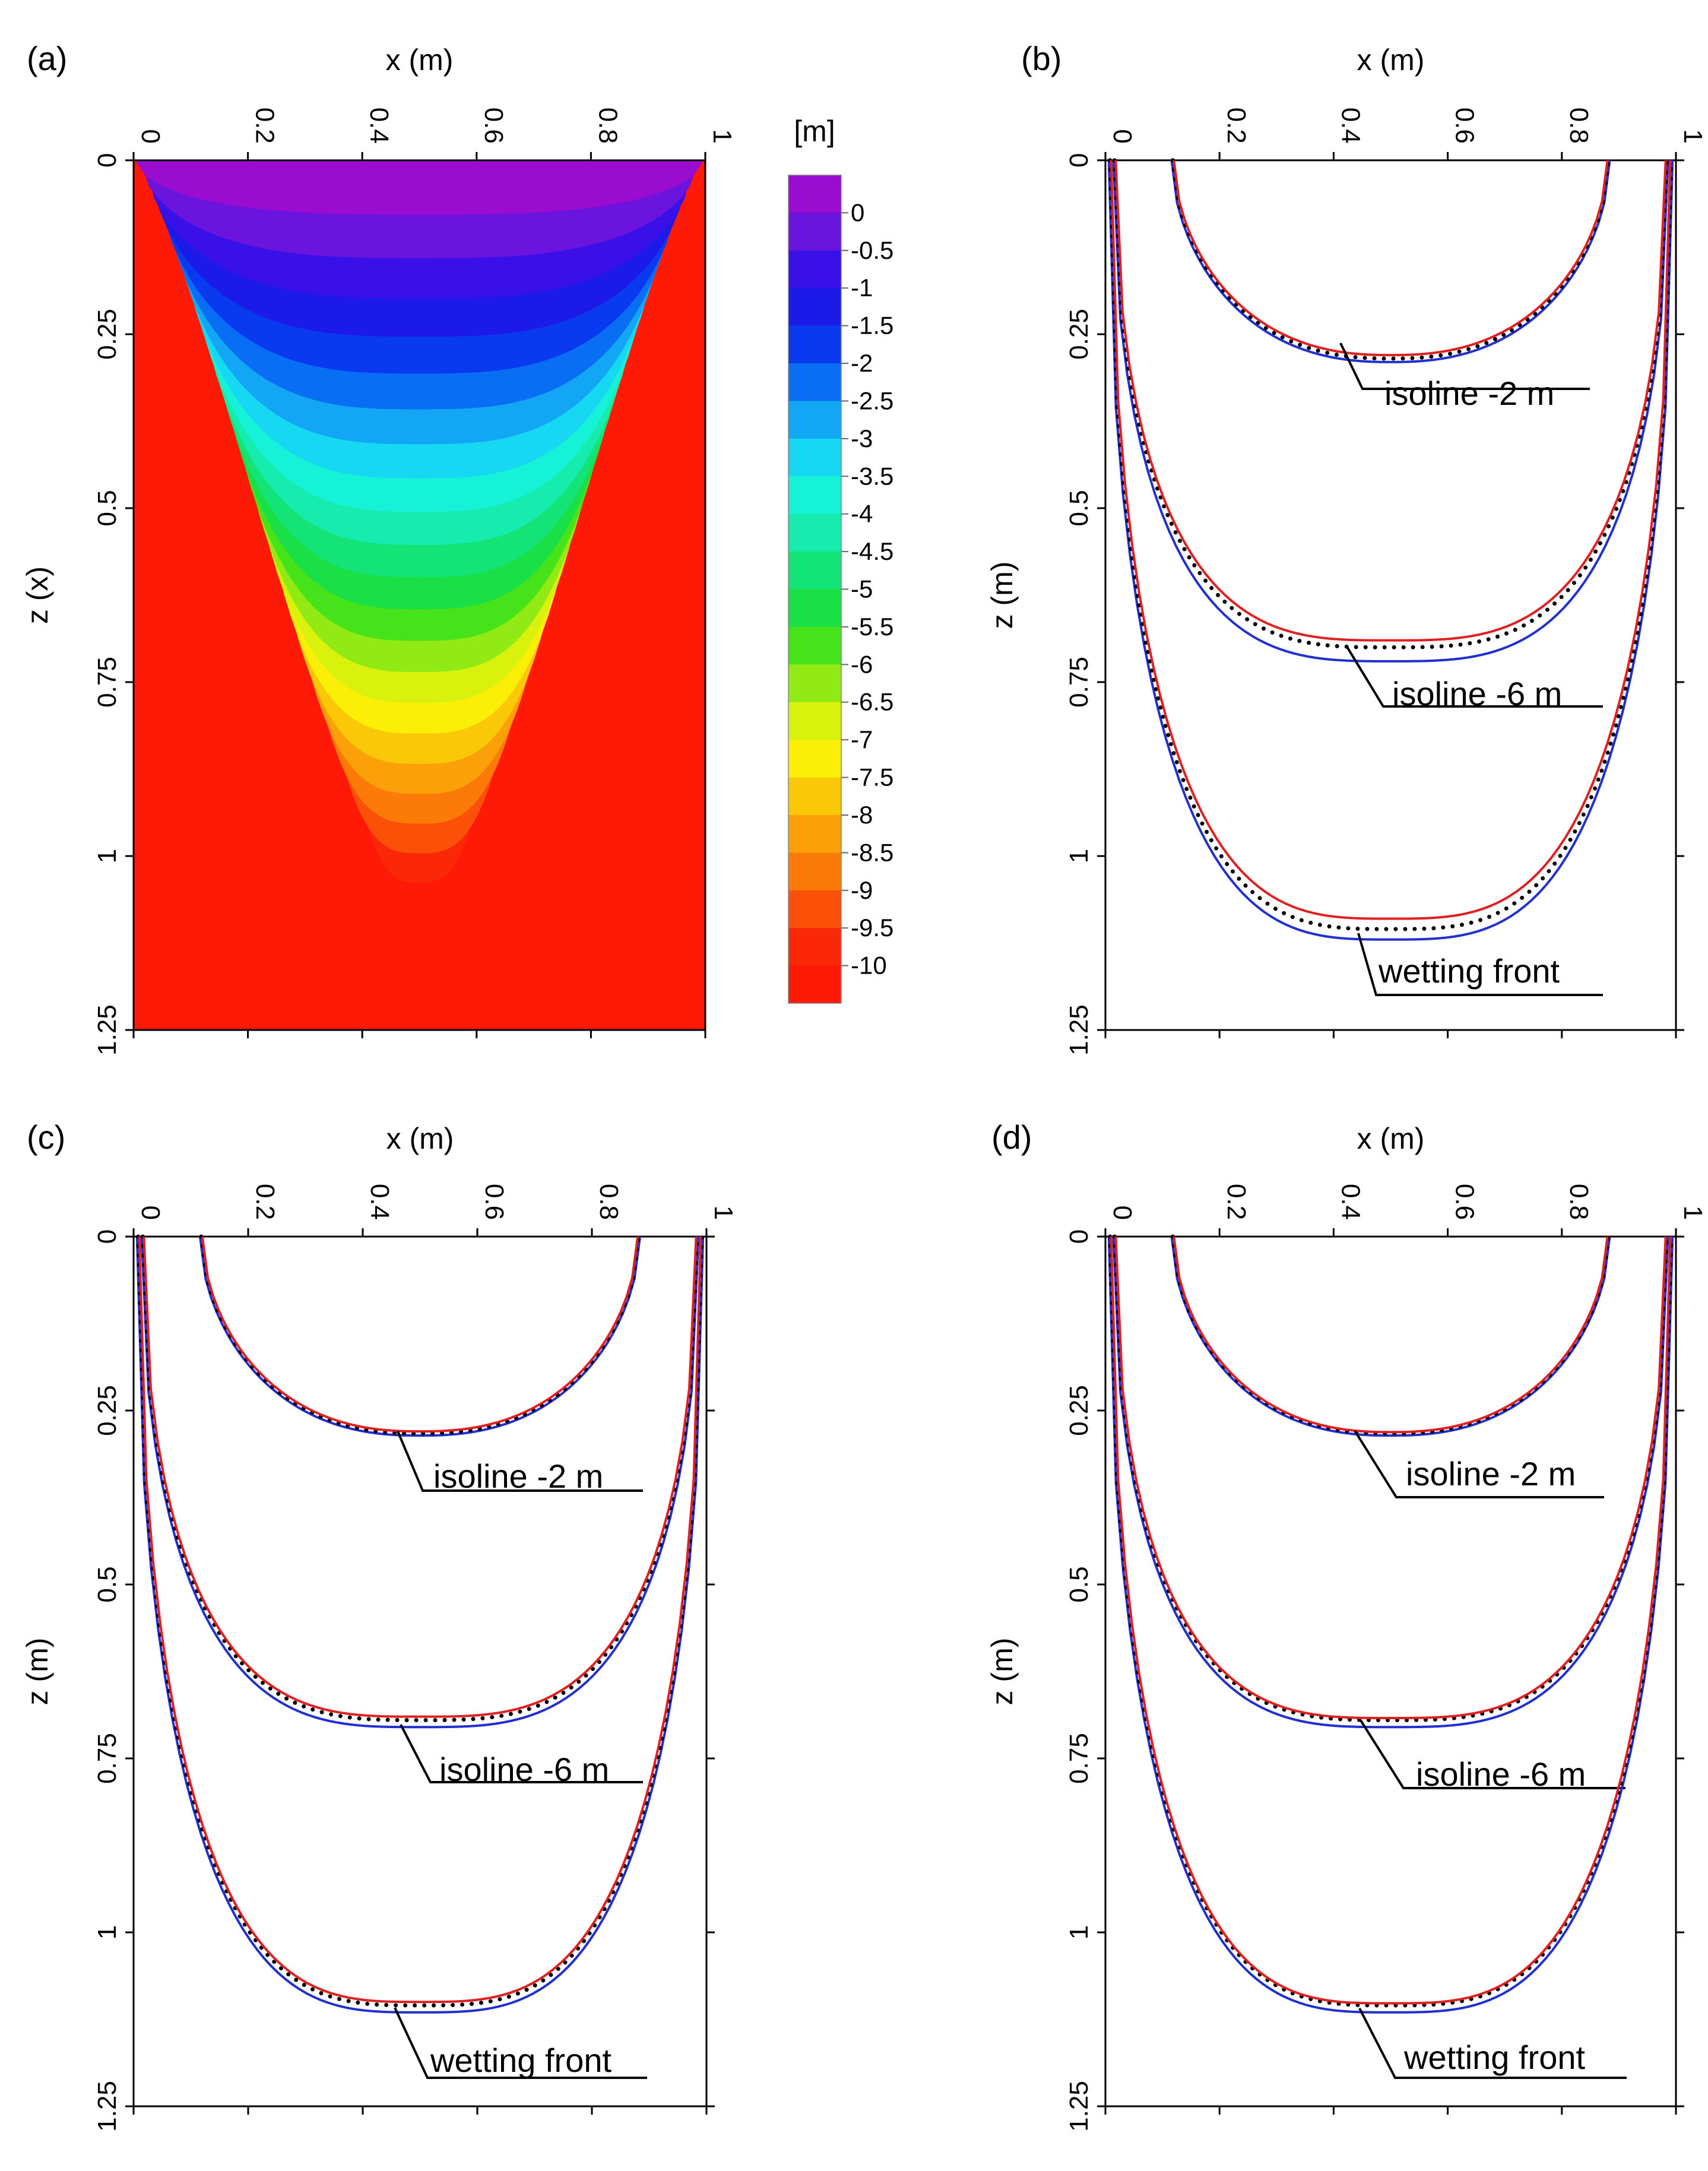 The width and height of the screenshot is (1708, 2171). Describe the element at coordinates (872, 551) in the screenshot. I see `colorbar-level-label: -4.5` at that location.